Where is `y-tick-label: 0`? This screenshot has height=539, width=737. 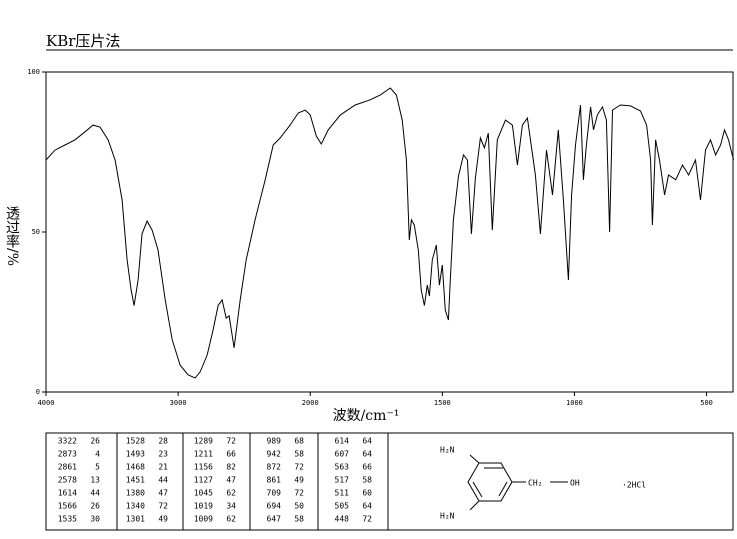 y-tick-label: 0 is located at coordinates (38, 392).